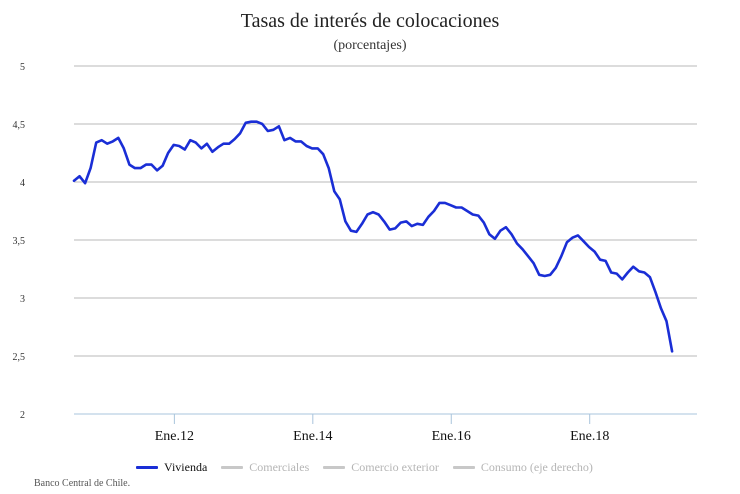  I want to click on x-tick-label: Ene.14, so click(312, 436).